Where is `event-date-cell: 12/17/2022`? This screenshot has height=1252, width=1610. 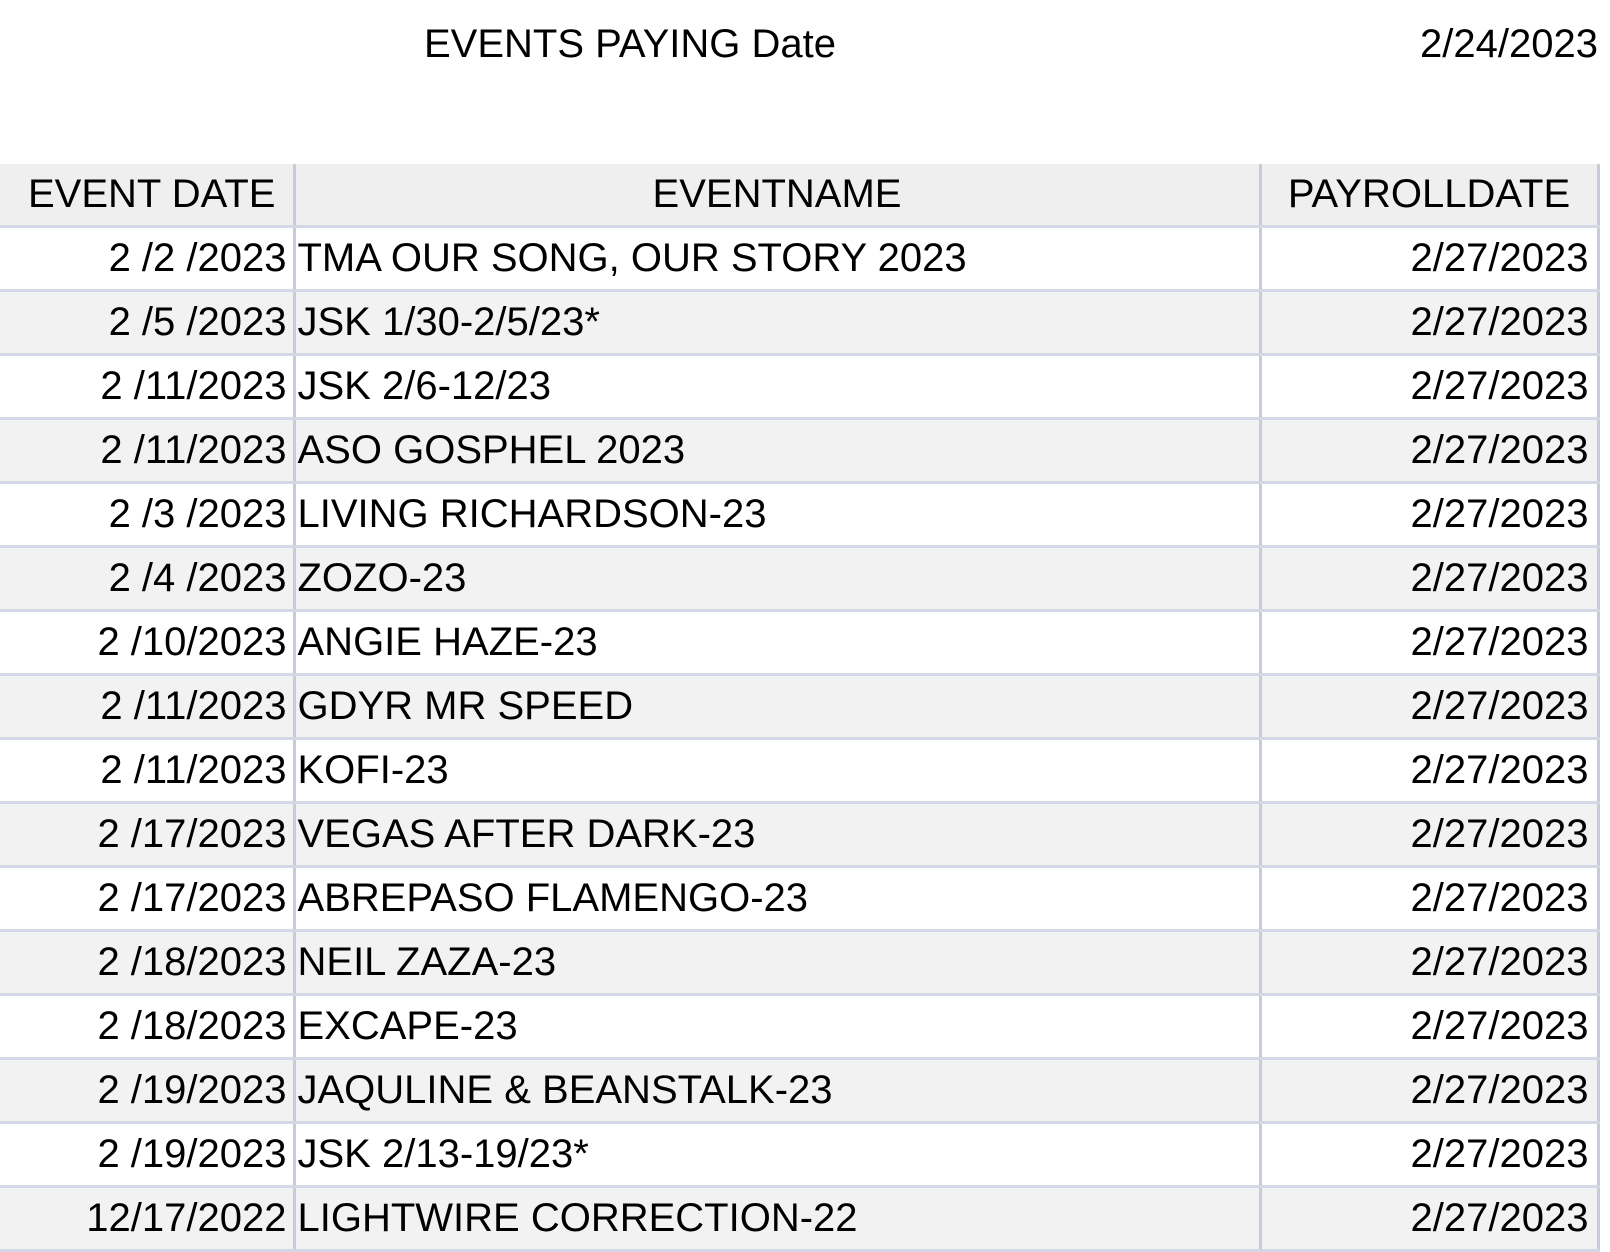 event-date-cell: 12/17/2022 is located at coordinates (148, 1219).